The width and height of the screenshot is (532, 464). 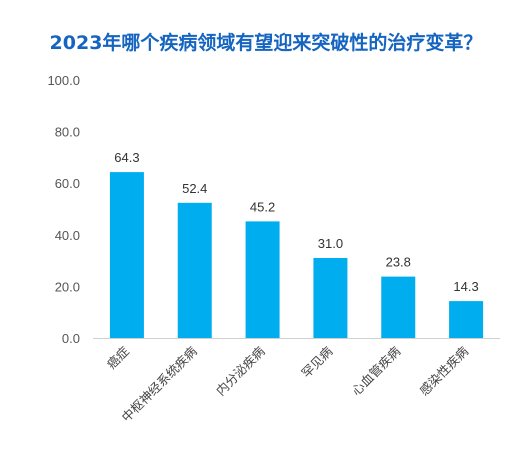 I want to click on y-tick-label: 80.0, so click(x=67, y=132).